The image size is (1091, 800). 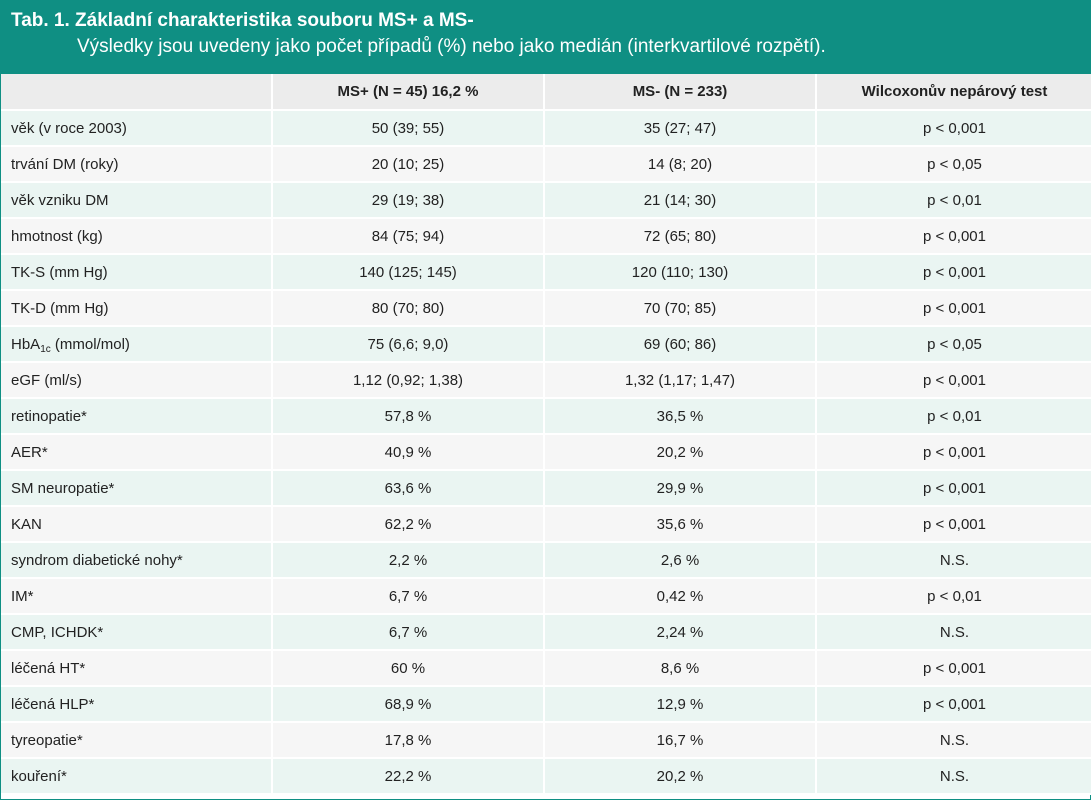 I want to click on header-cell-parameter, so click(x=136, y=92).